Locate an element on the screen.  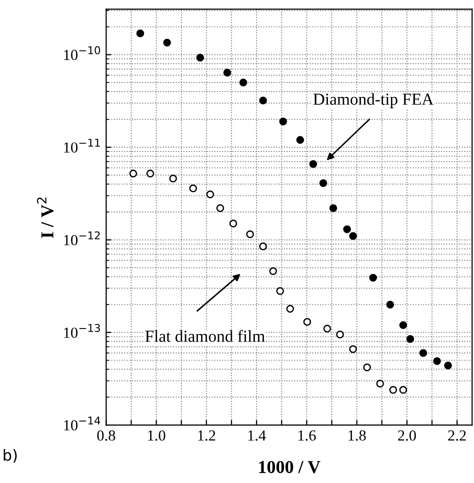
annotation: Diamond-tip FEA is located at coordinates (373, 100).